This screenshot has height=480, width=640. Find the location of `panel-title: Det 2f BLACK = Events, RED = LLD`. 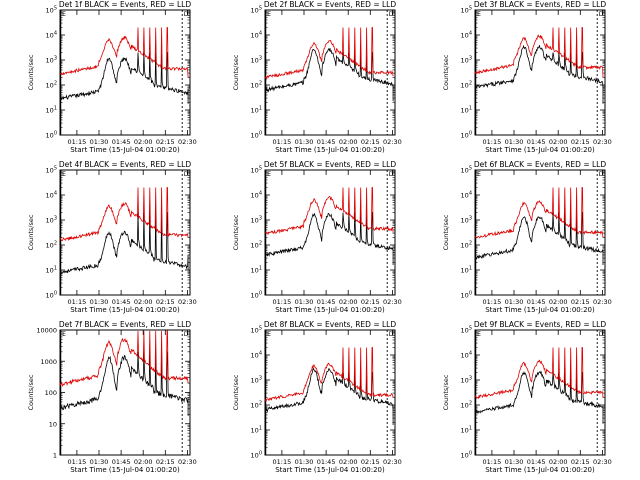

panel-title: Det 2f BLACK = Events, RED = LLD is located at coordinates (330, 4).